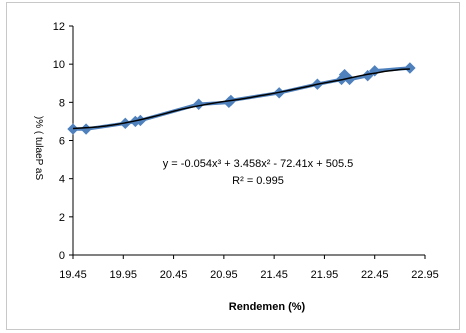 This screenshot has width=466, height=333. What do you see at coordinates (258, 164) in the screenshot?
I see `trendline-equation: y = -0.054x³ + 3.458x² - 72.41x + 505.5` at bounding box center [258, 164].